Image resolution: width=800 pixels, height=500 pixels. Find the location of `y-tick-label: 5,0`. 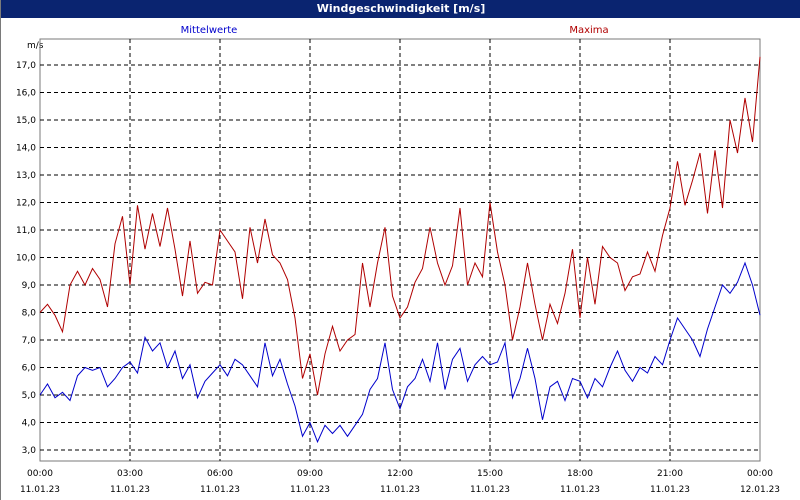

y-tick-label: 5,0 is located at coordinates (29, 396).